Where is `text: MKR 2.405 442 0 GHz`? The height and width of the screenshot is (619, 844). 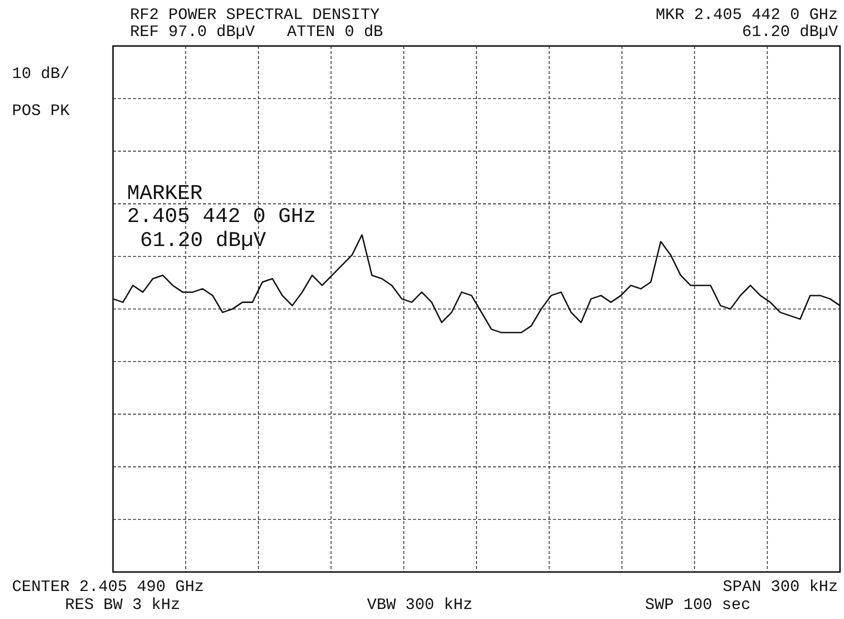 text: MKR 2.405 442 0 GHz is located at coordinates (747, 15).